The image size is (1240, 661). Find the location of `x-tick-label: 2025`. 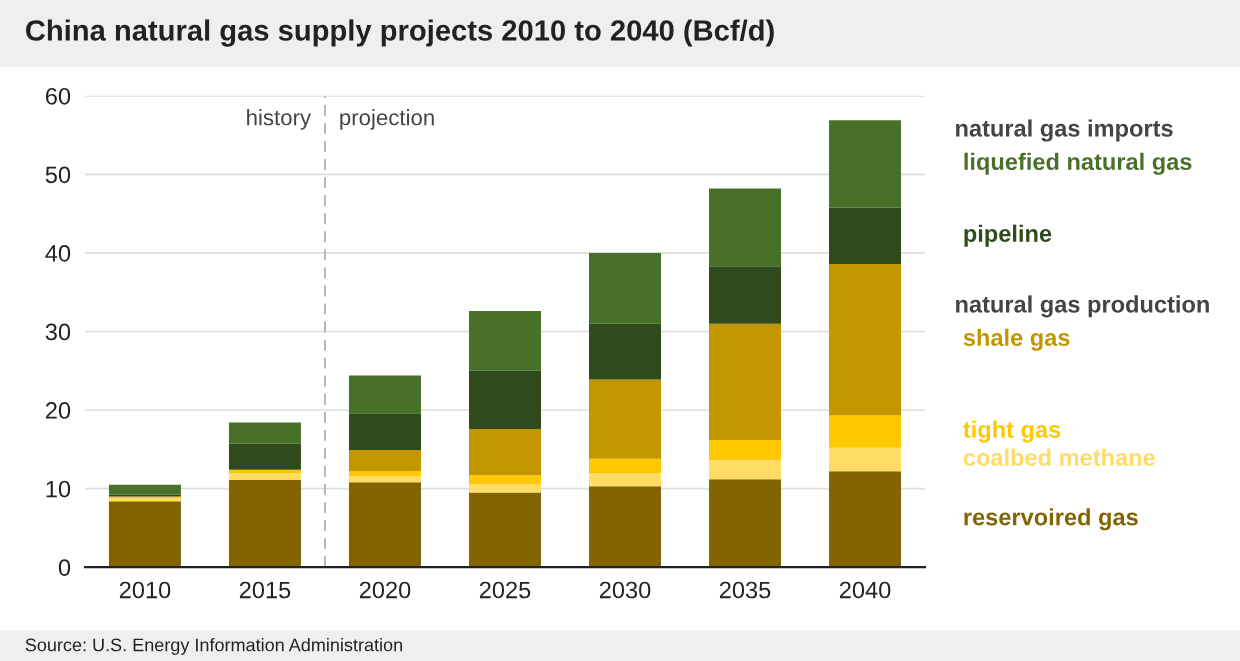

x-tick-label: 2025 is located at coordinates (505, 590).